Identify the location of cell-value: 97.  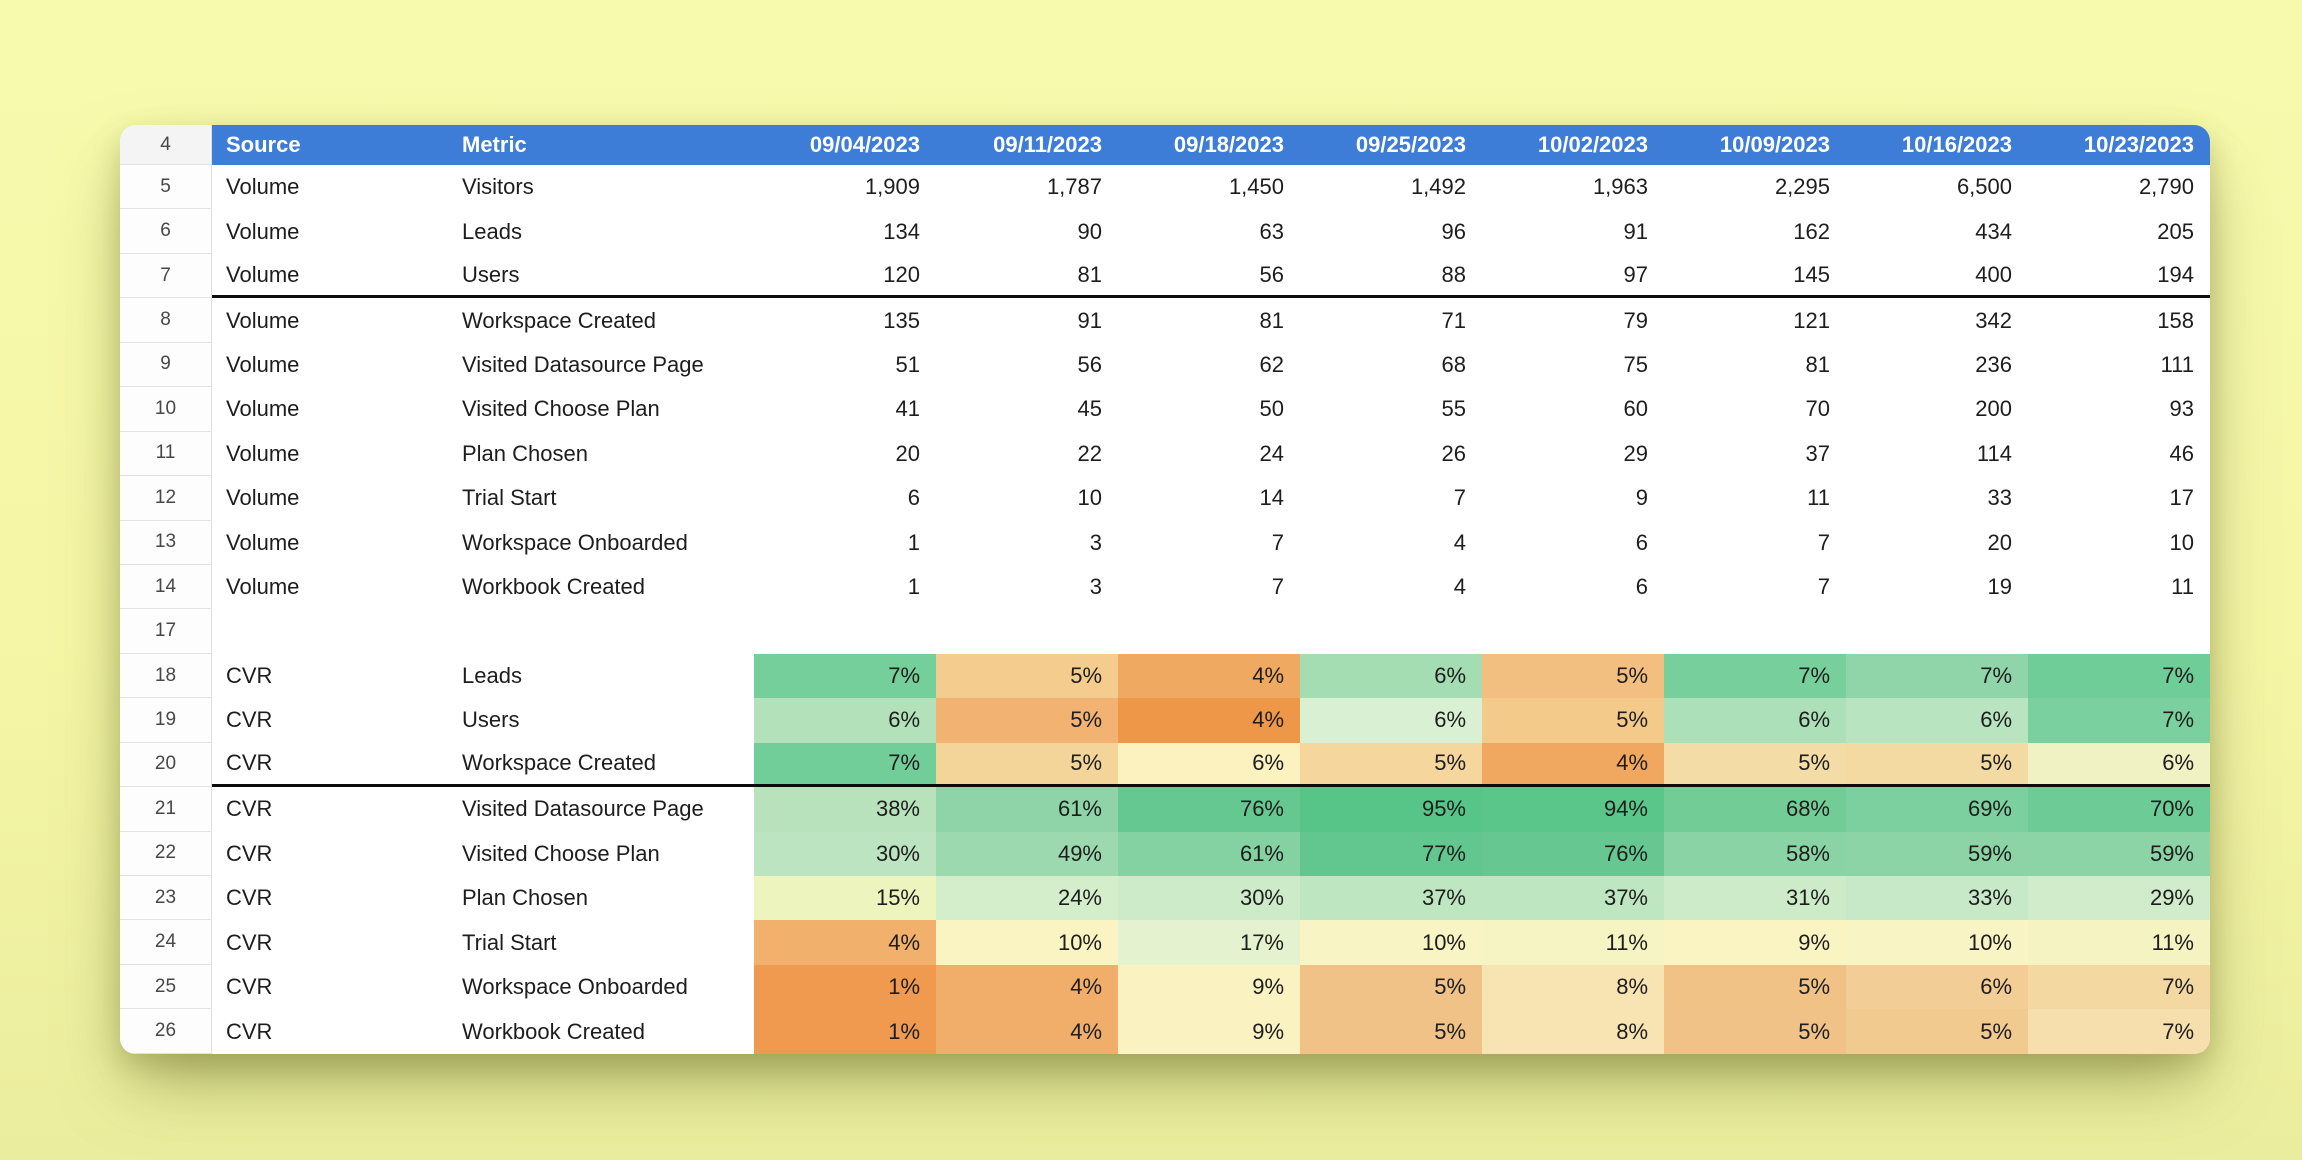
(1573, 276).